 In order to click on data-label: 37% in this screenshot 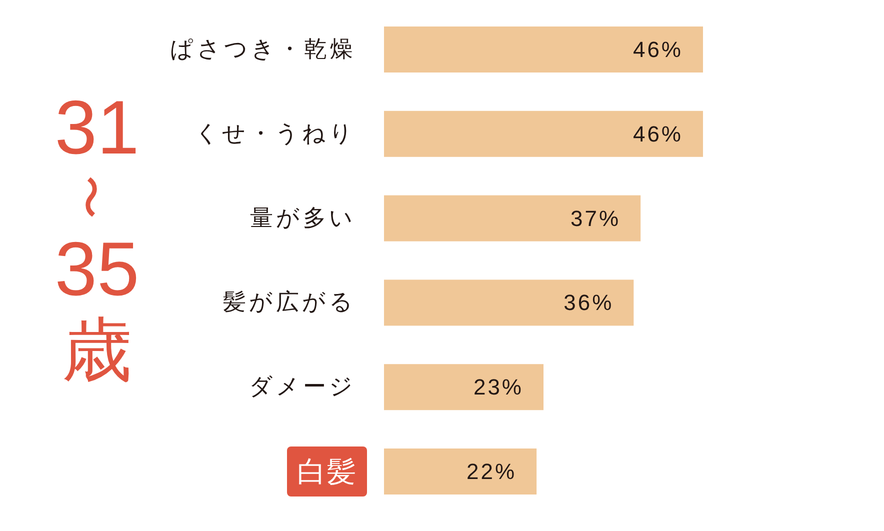, I will do `click(595, 218)`.